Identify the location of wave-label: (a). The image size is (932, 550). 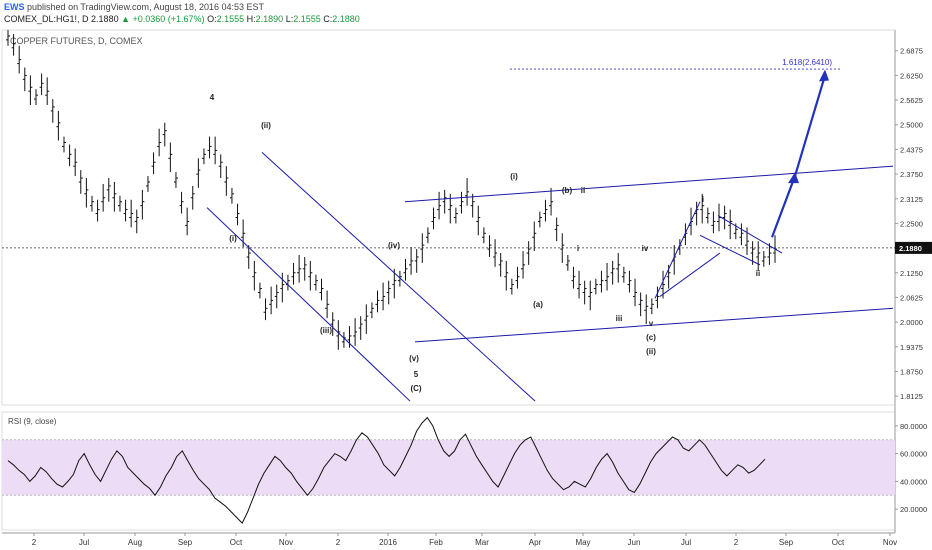
(538, 304).